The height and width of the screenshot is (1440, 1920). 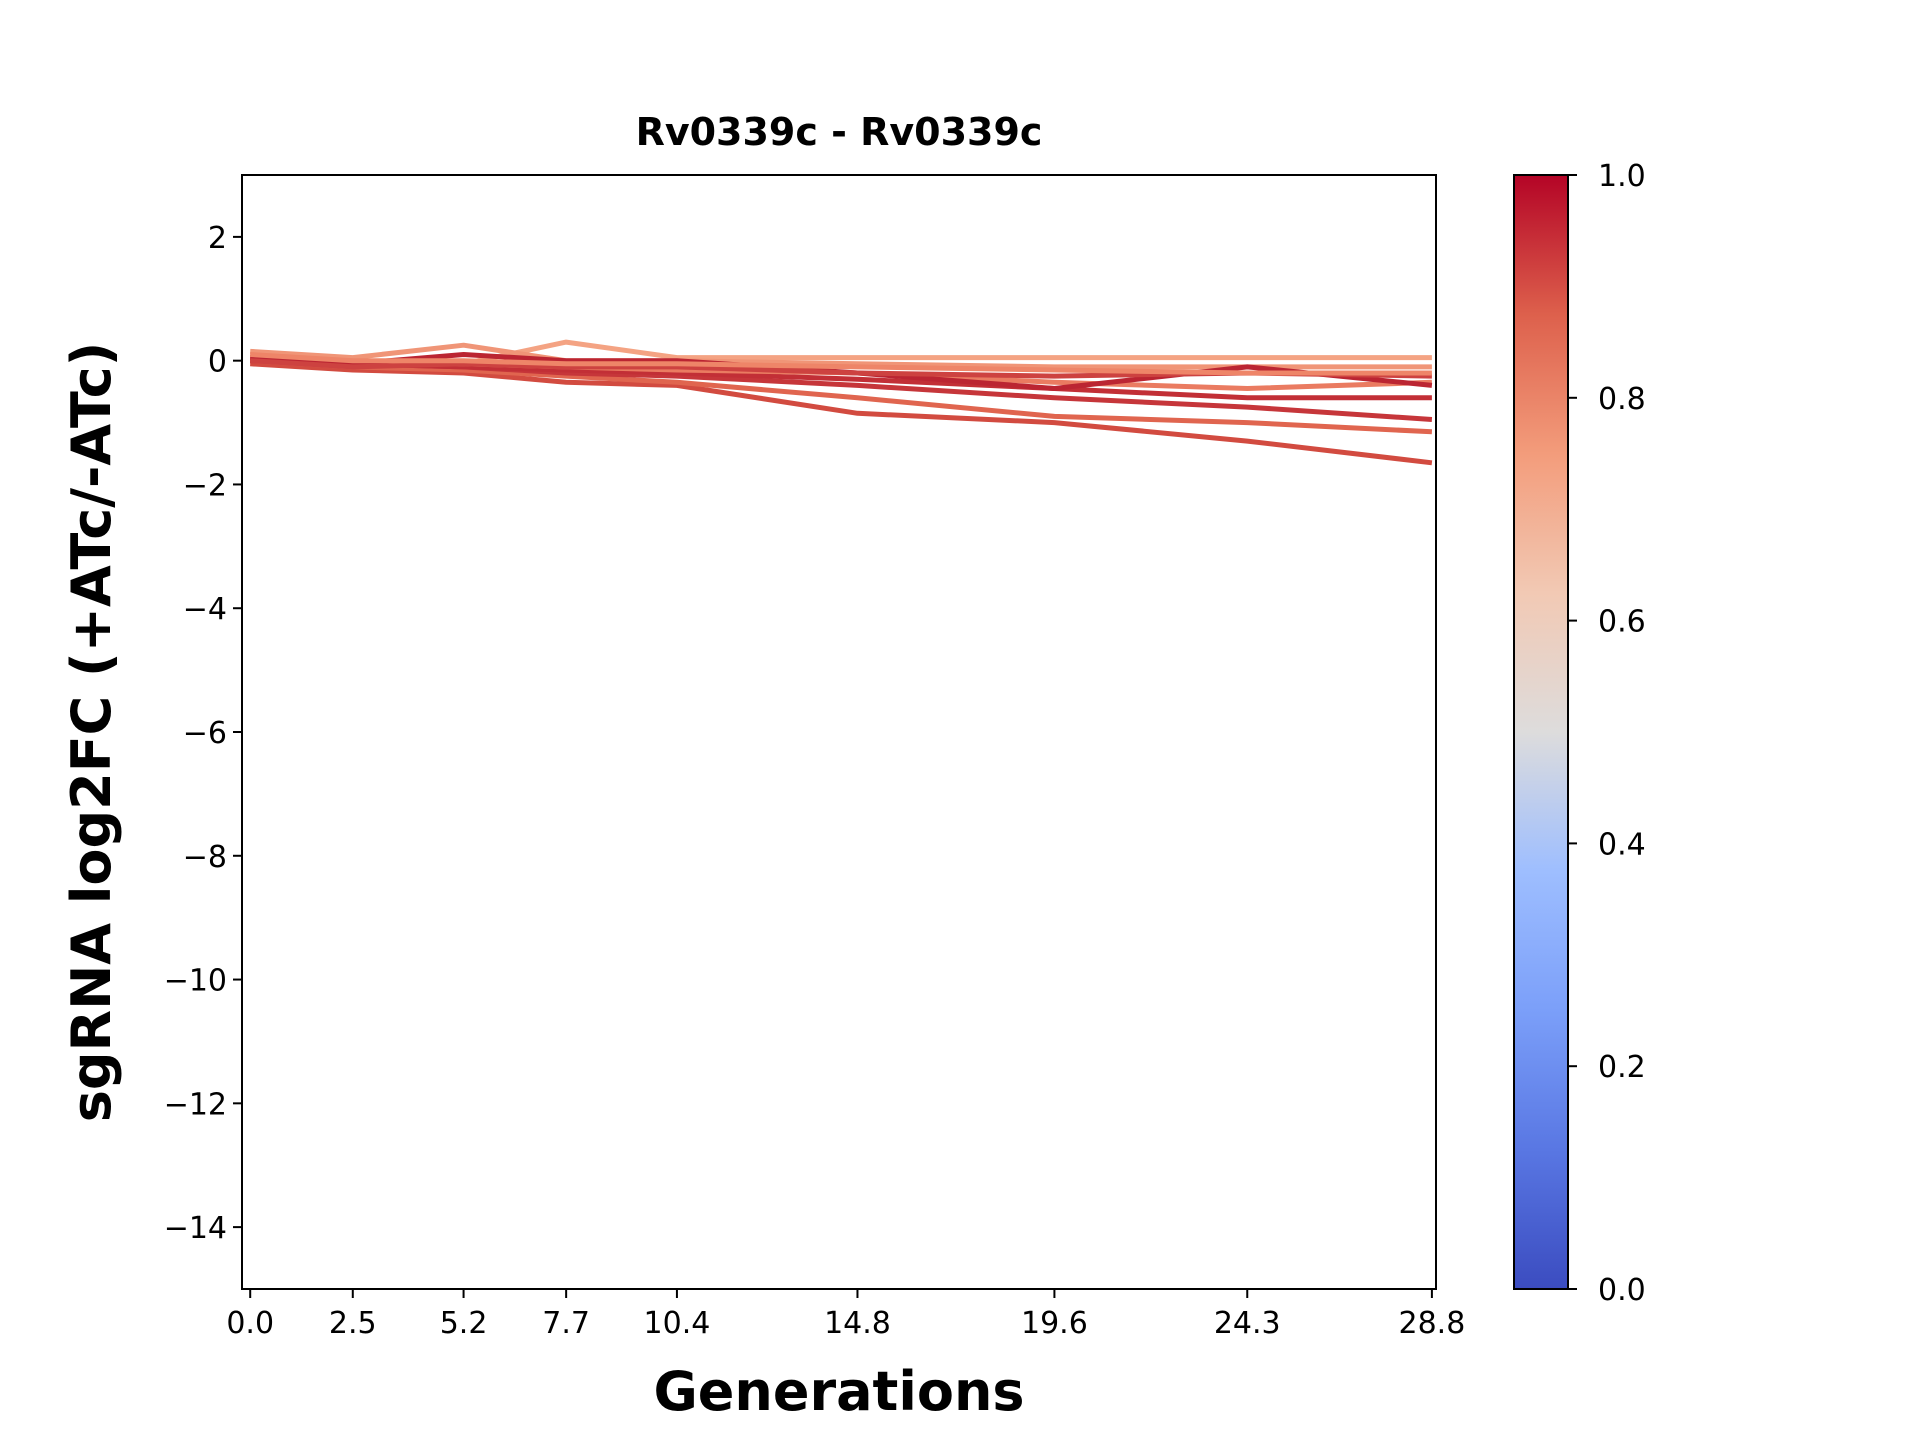 I want to click on colorbar, so click(x=1541, y=732).